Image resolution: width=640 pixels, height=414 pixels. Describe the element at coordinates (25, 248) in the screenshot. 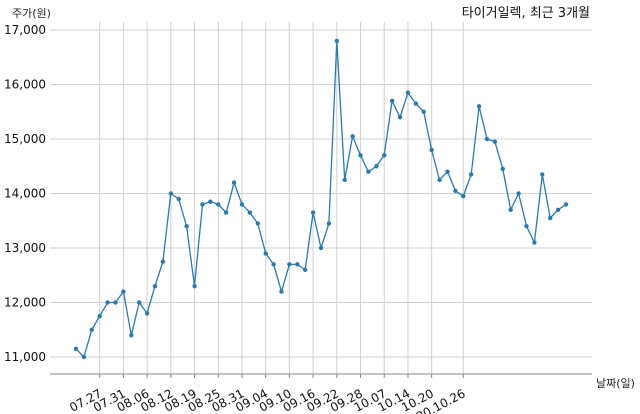

I see `y-tick-label: 13,000` at that location.